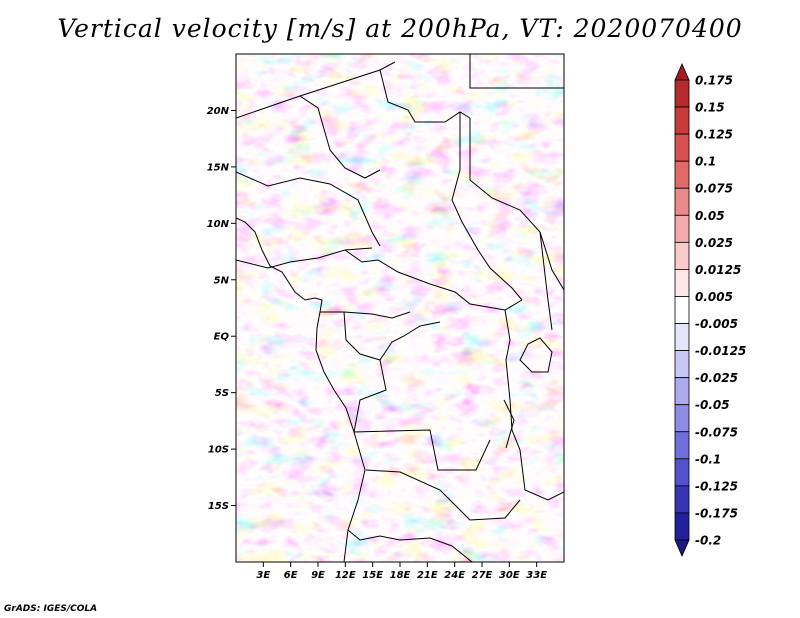 The image size is (800, 618). Describe the element at coordinates (291, 575) in the screenshot. I see `lon-tick-label: 6E` at that location.